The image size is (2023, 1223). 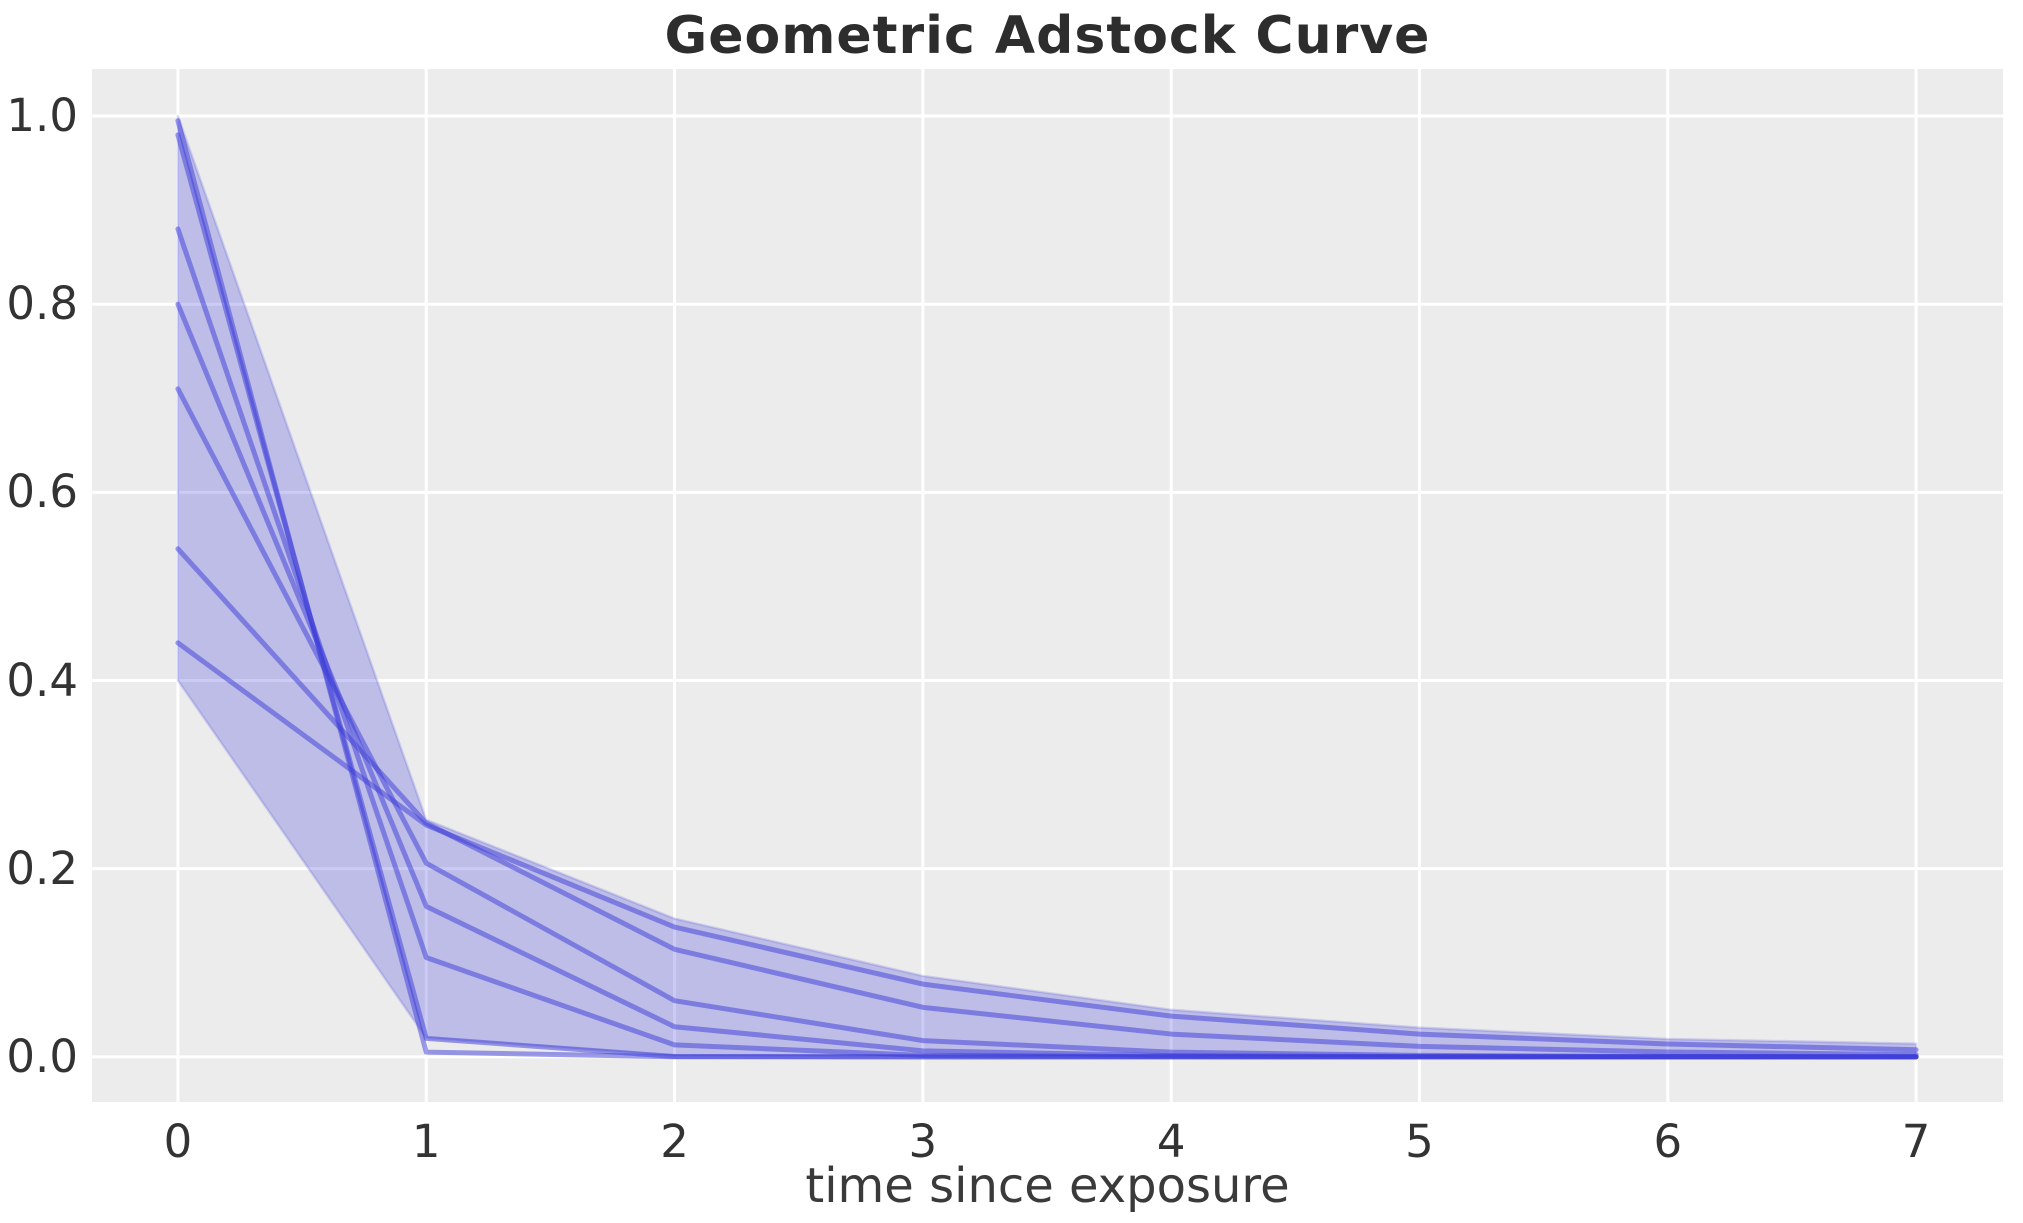 I want to click on x-tick-label: 7, so click(x=1916, y=1141).